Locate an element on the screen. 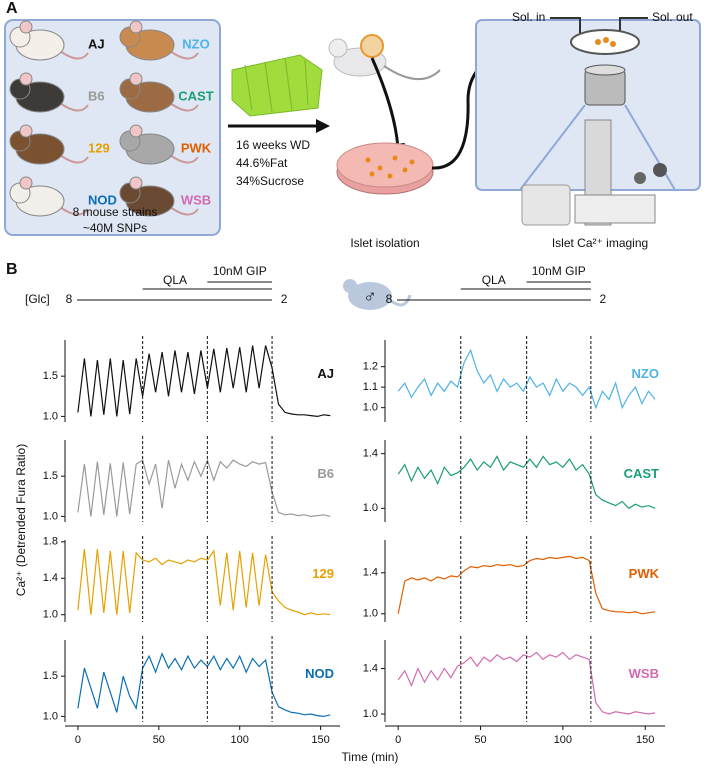 The image size is (709, 768). snp-count: ~40M SNPs is located at coordinates (115, 228).